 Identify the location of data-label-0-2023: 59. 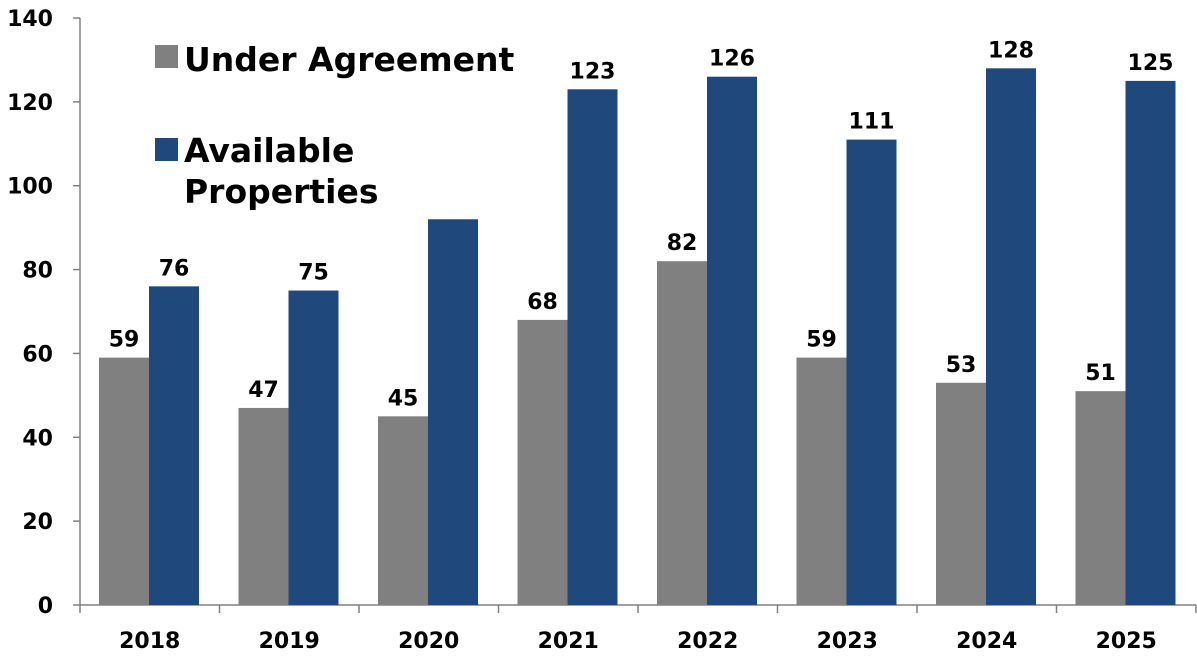
(821, 340).